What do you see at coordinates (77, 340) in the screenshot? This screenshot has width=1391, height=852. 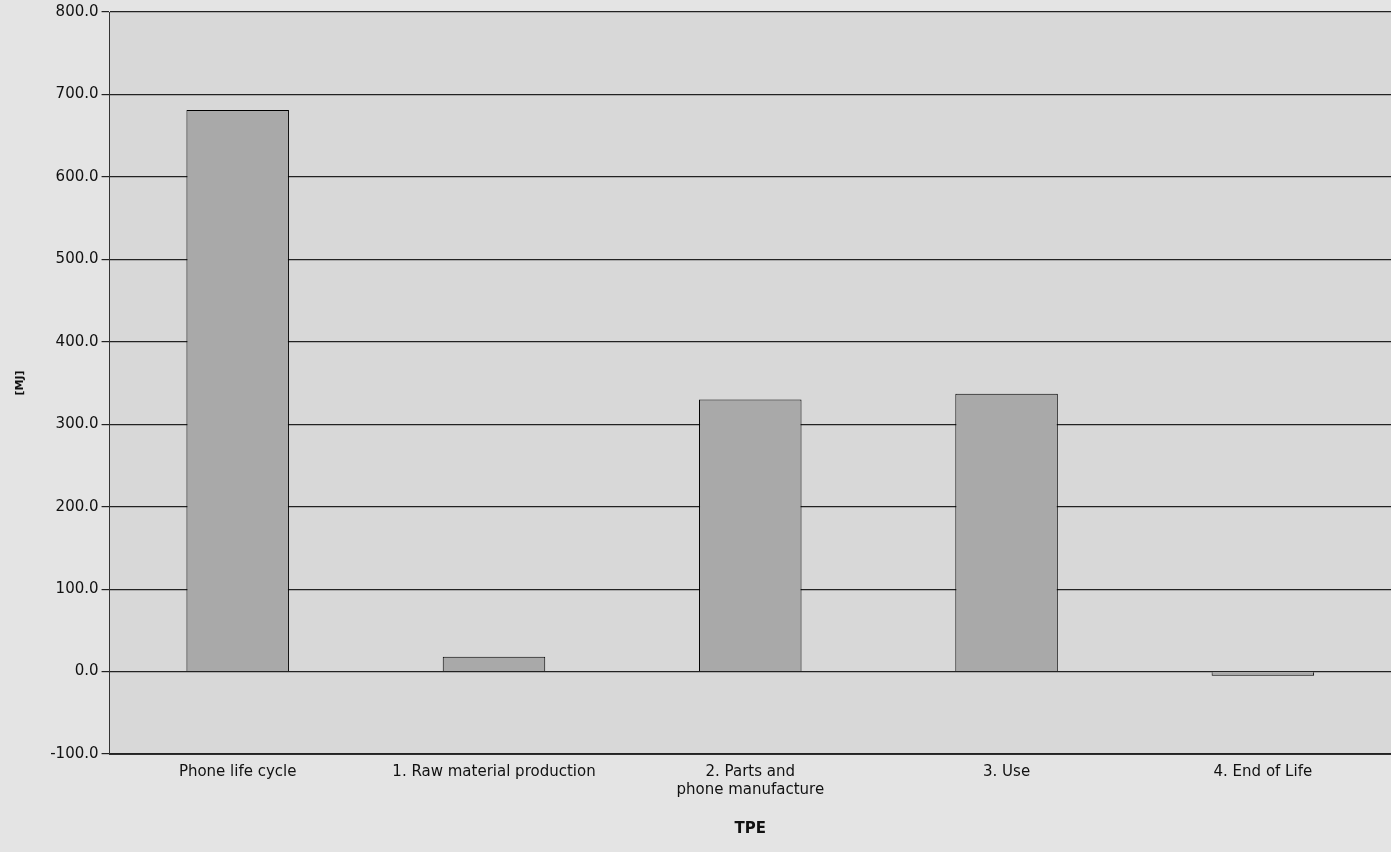 I see `y-tick-label: 400.0` at bounding box center [77, 340].